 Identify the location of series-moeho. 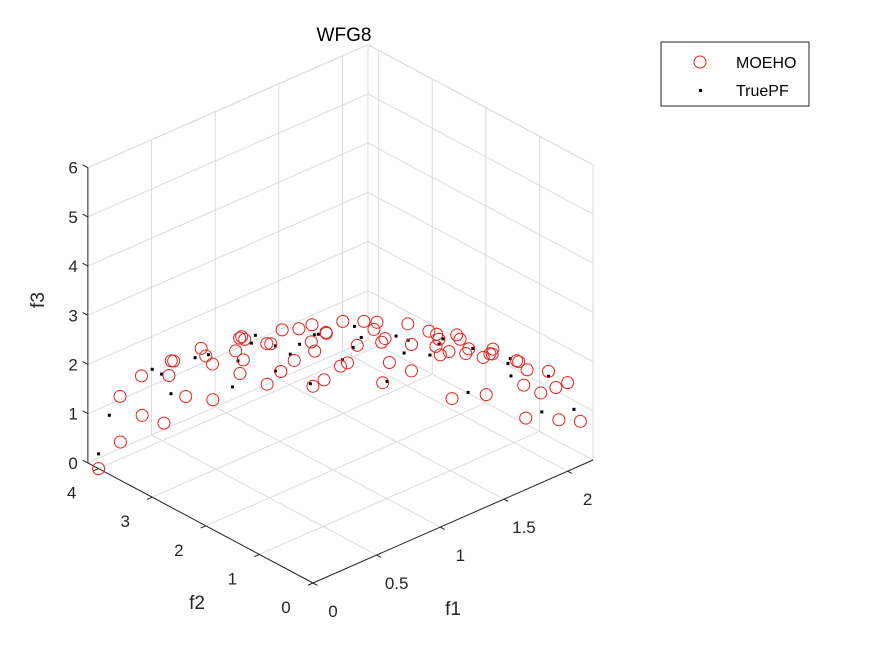
(339, 395).